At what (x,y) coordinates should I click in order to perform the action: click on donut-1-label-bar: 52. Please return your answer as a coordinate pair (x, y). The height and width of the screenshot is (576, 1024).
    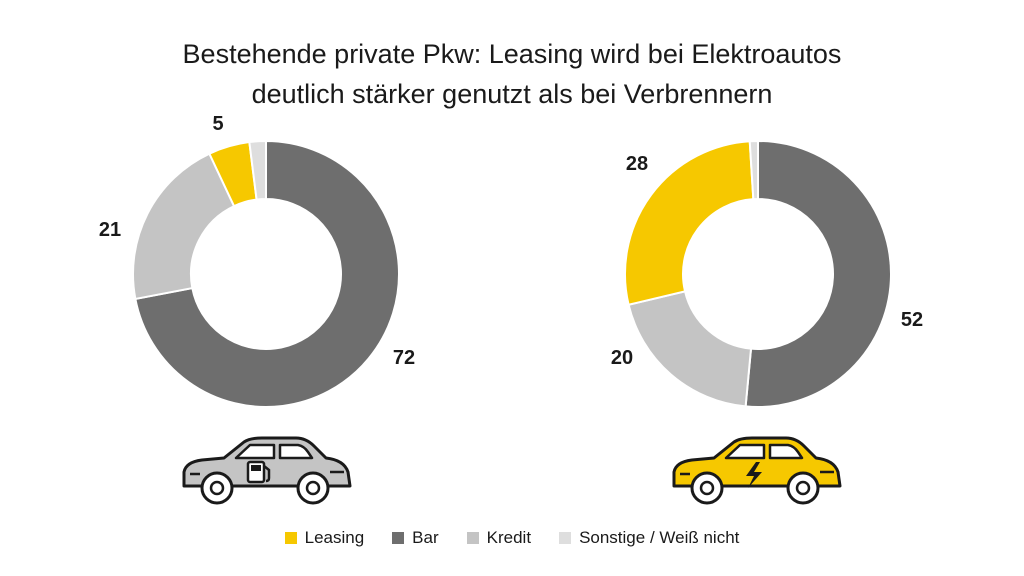
    Looking at the image, I should click on (912, 320).